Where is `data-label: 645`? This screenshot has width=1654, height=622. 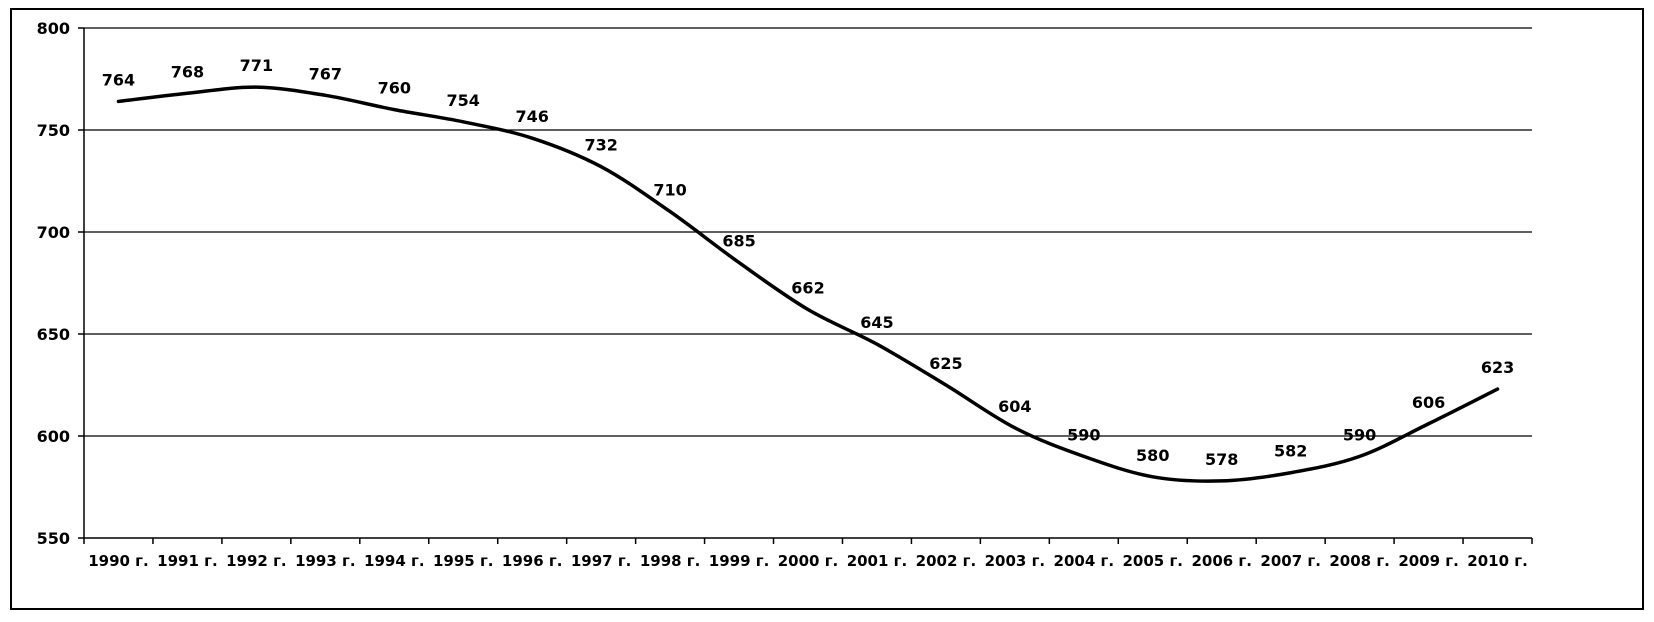
data-label: 645 is located at coordinates (876, 322).